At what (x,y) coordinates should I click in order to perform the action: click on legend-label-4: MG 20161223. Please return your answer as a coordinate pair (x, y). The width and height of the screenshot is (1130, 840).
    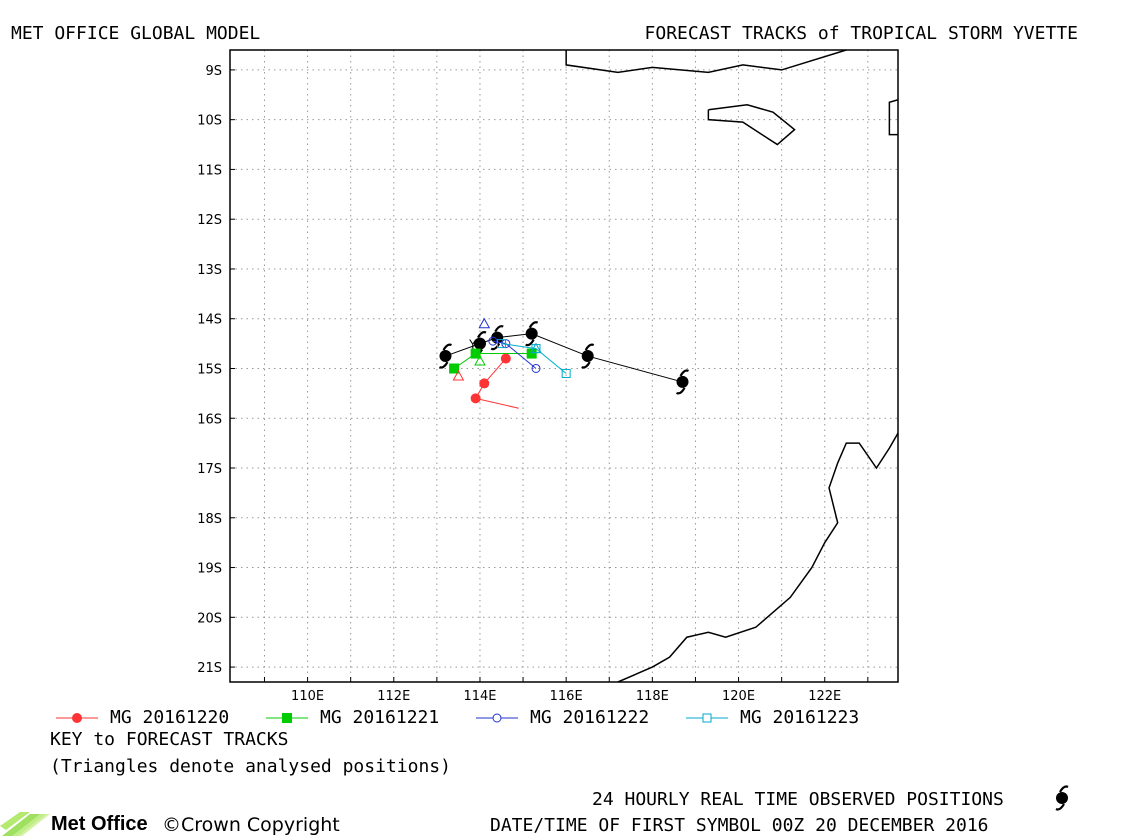
    Looking at the image, I should click on (800, 717).